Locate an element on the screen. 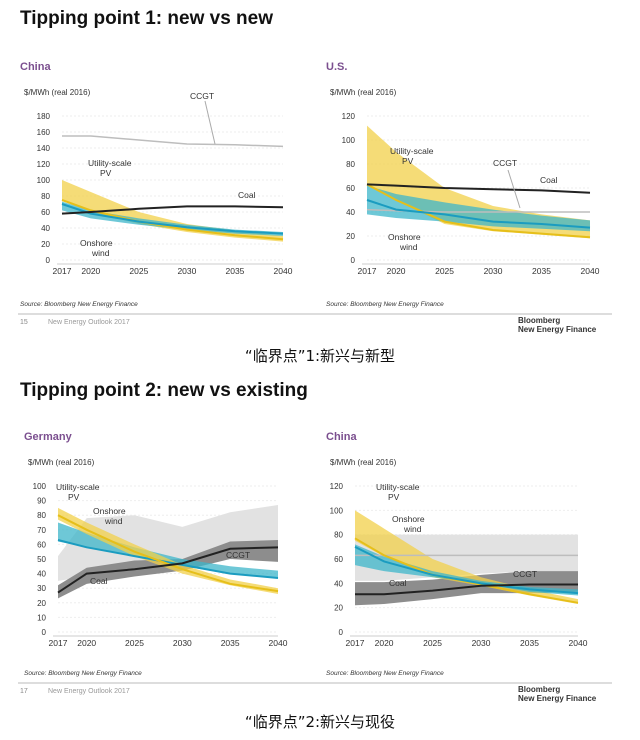 Image resolution: width=640 pixels, height=740 pixels. page-number: 17 is located at coordinates (24, 691).